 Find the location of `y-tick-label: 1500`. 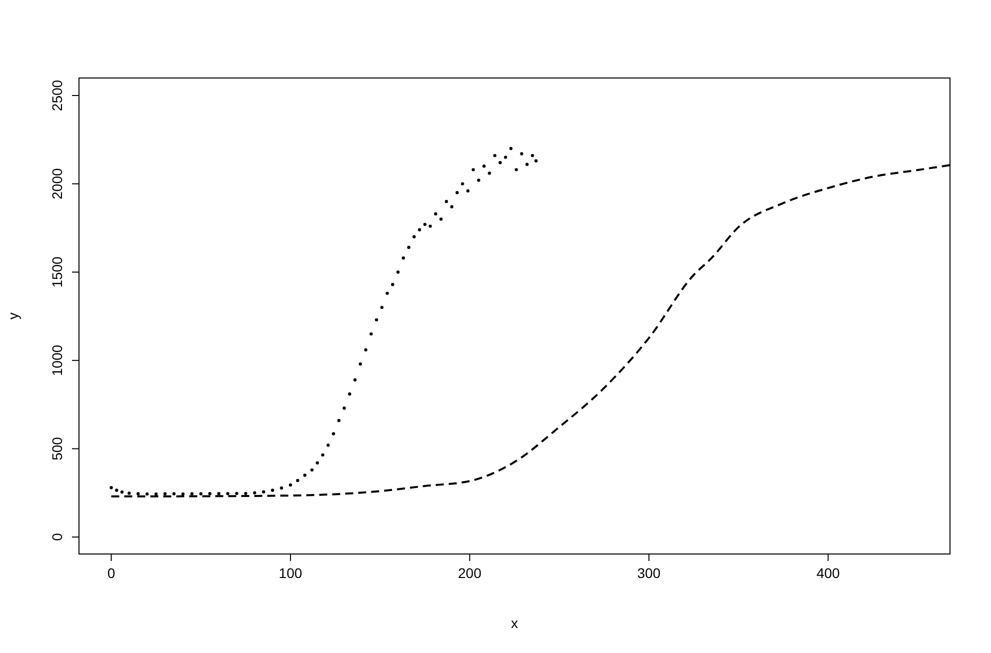

y-tick-label: 1500 is located at coordinates (57, 272).